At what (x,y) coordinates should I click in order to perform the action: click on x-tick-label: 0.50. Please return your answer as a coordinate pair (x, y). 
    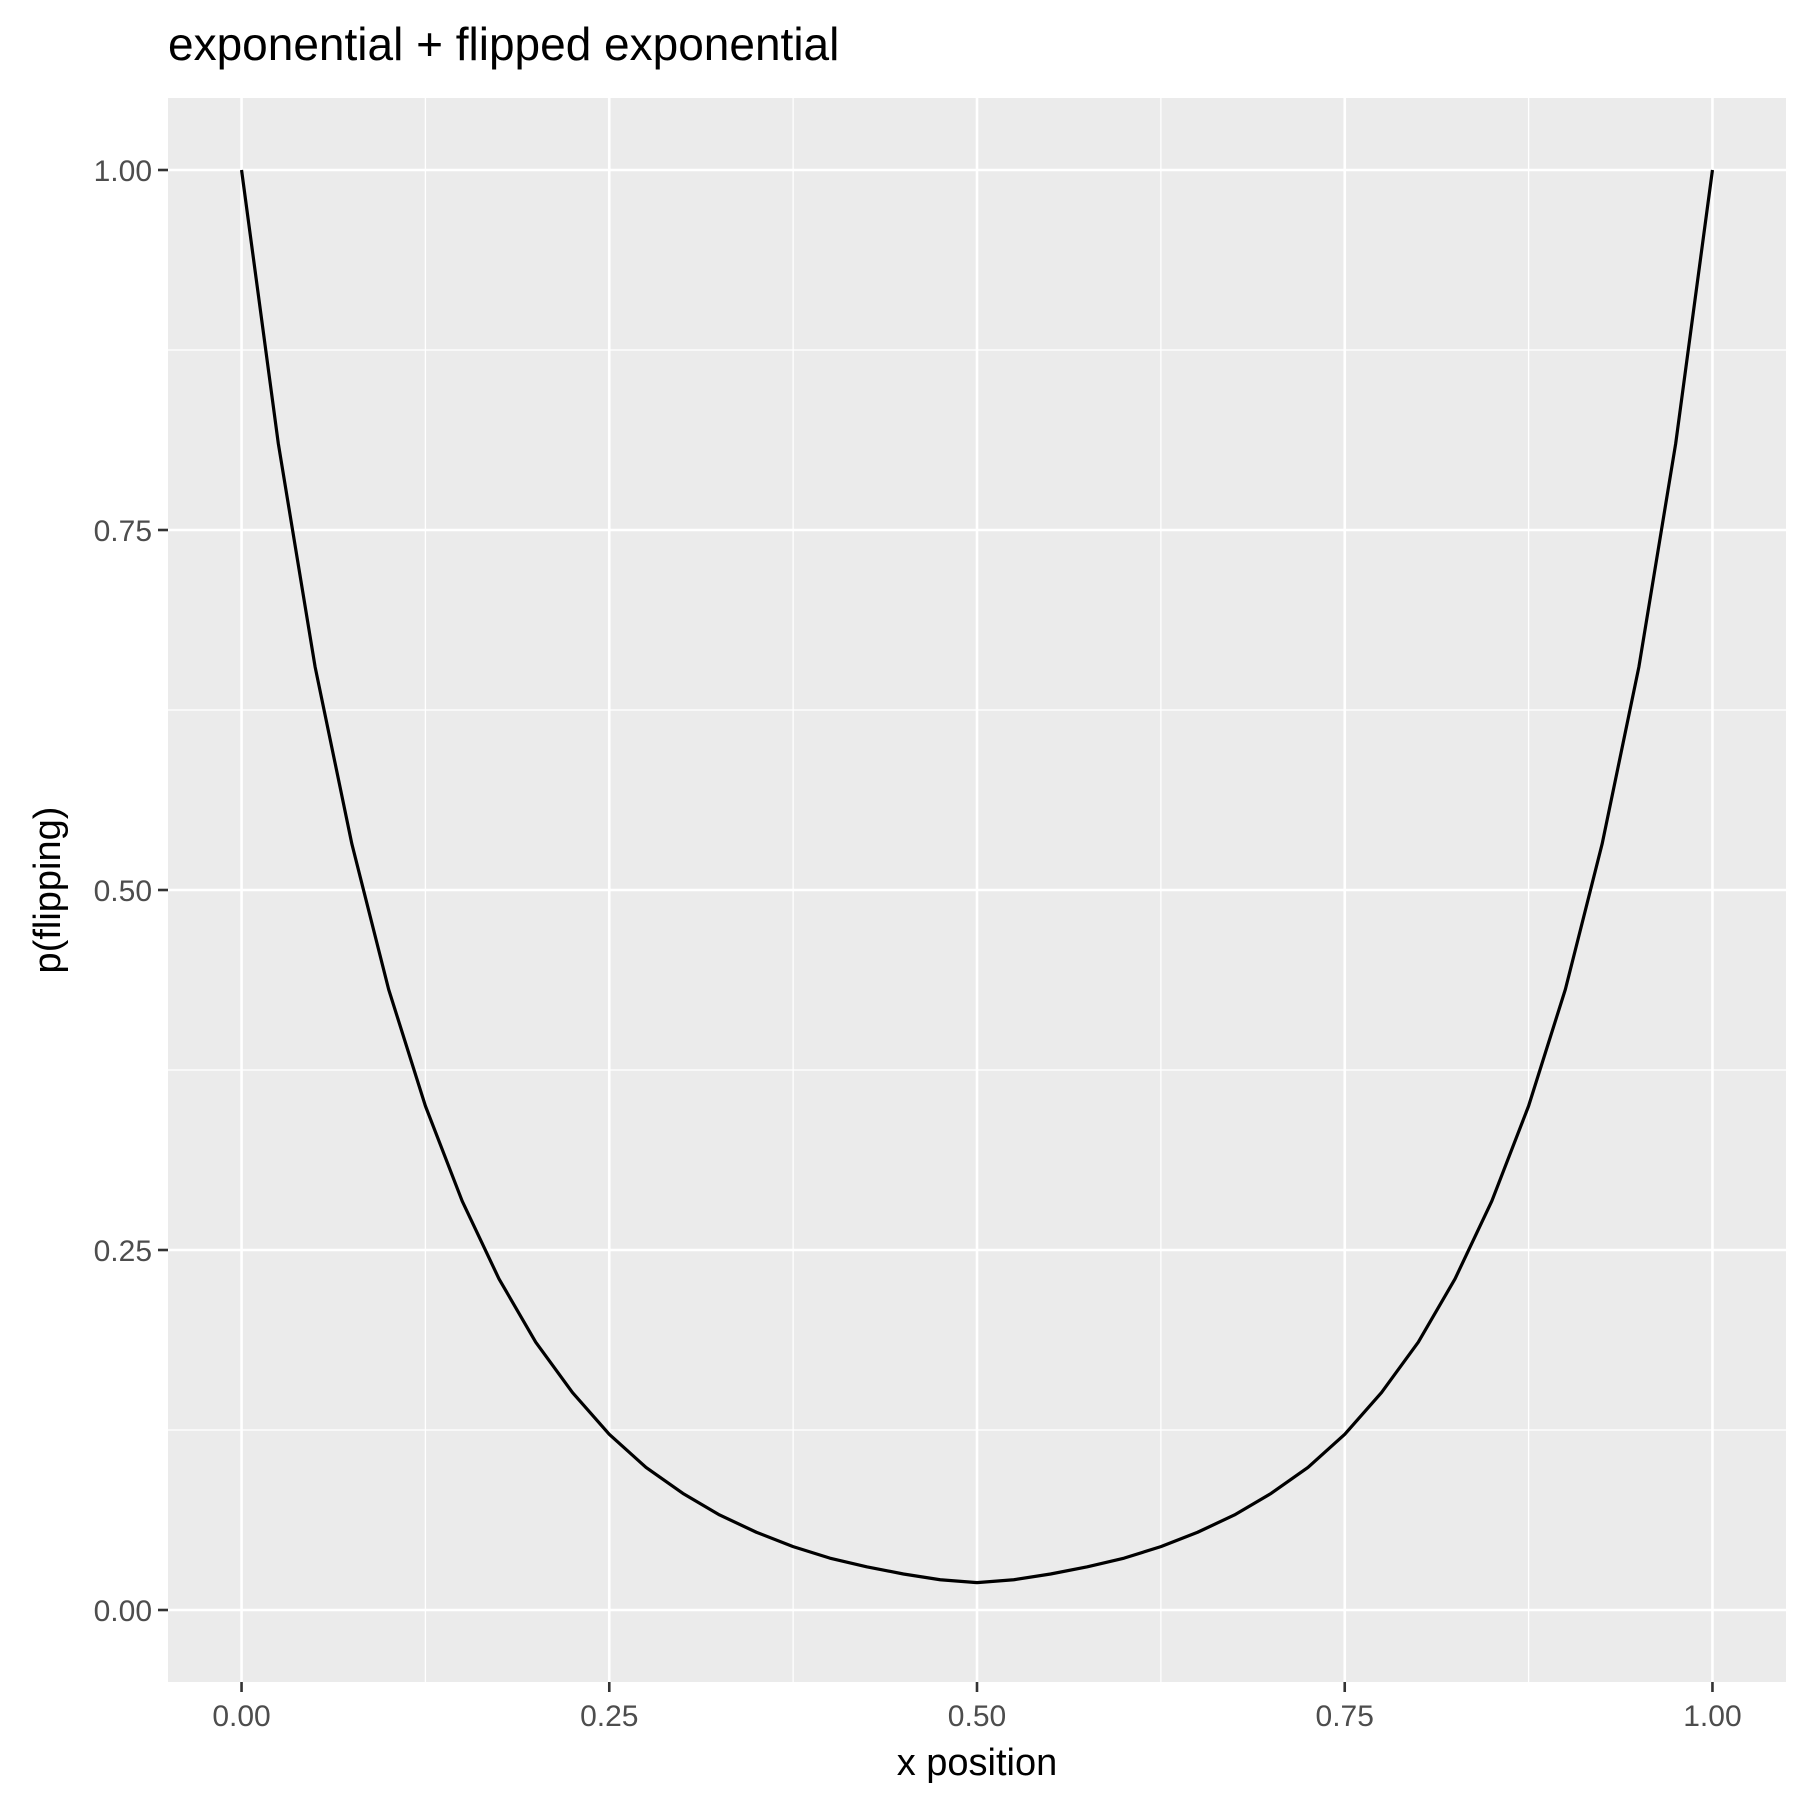
    Looking at the image, I should click on (977, 1716).